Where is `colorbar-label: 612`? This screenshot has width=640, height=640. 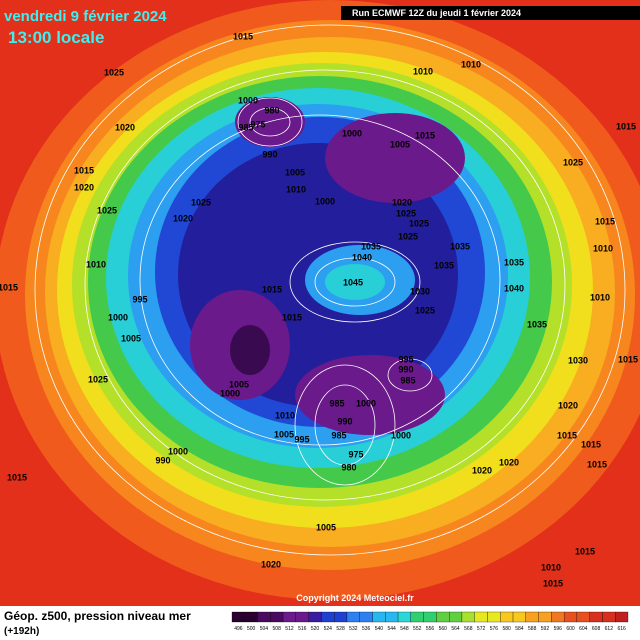 colorbar-label: 612 is located at coordinates (609, 629).